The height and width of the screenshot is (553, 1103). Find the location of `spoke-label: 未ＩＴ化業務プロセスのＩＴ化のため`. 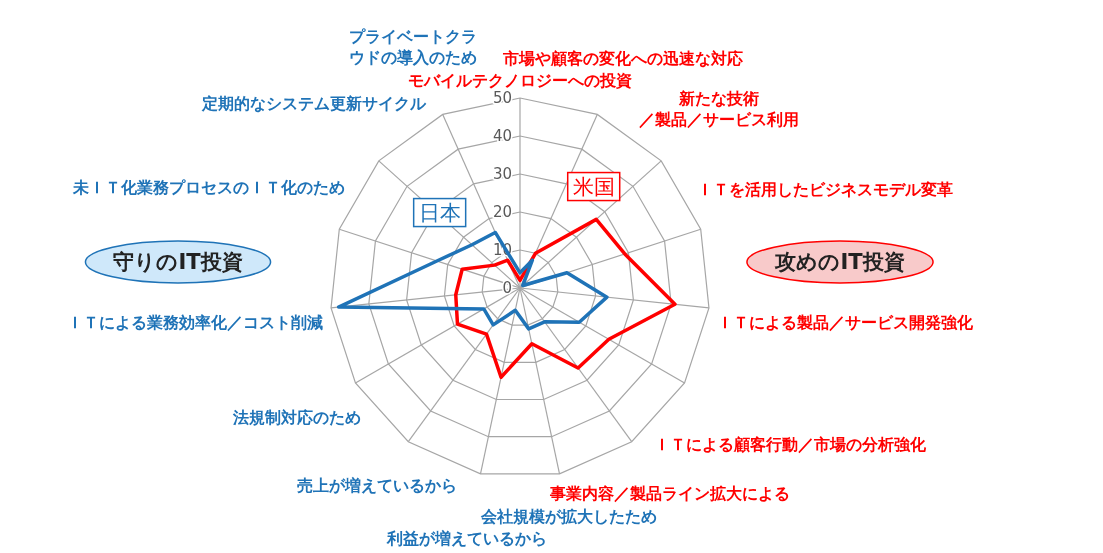

spoke-label: 未ＩＴ化業務プロセスのＩＴ化のため is located at coordinates (208, 187).